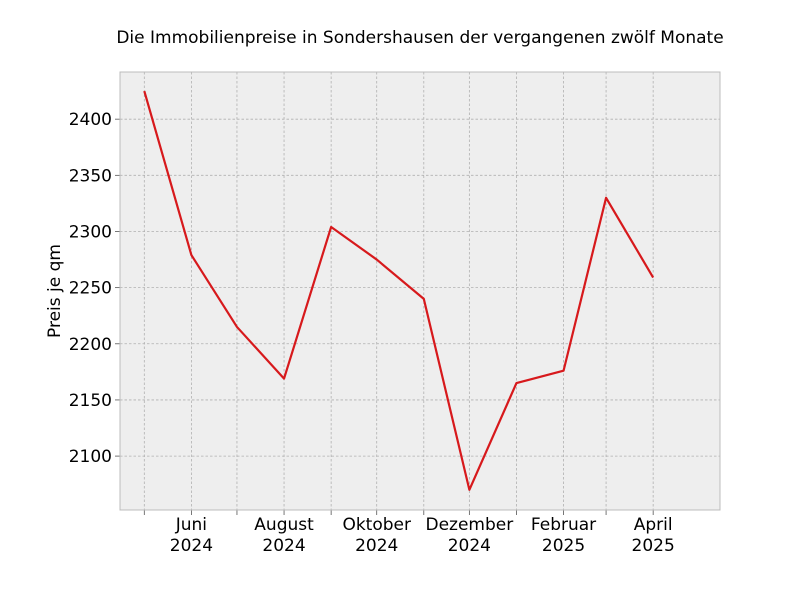  I want to click on x-tick-label: Juni 2024, so click(191, 535).